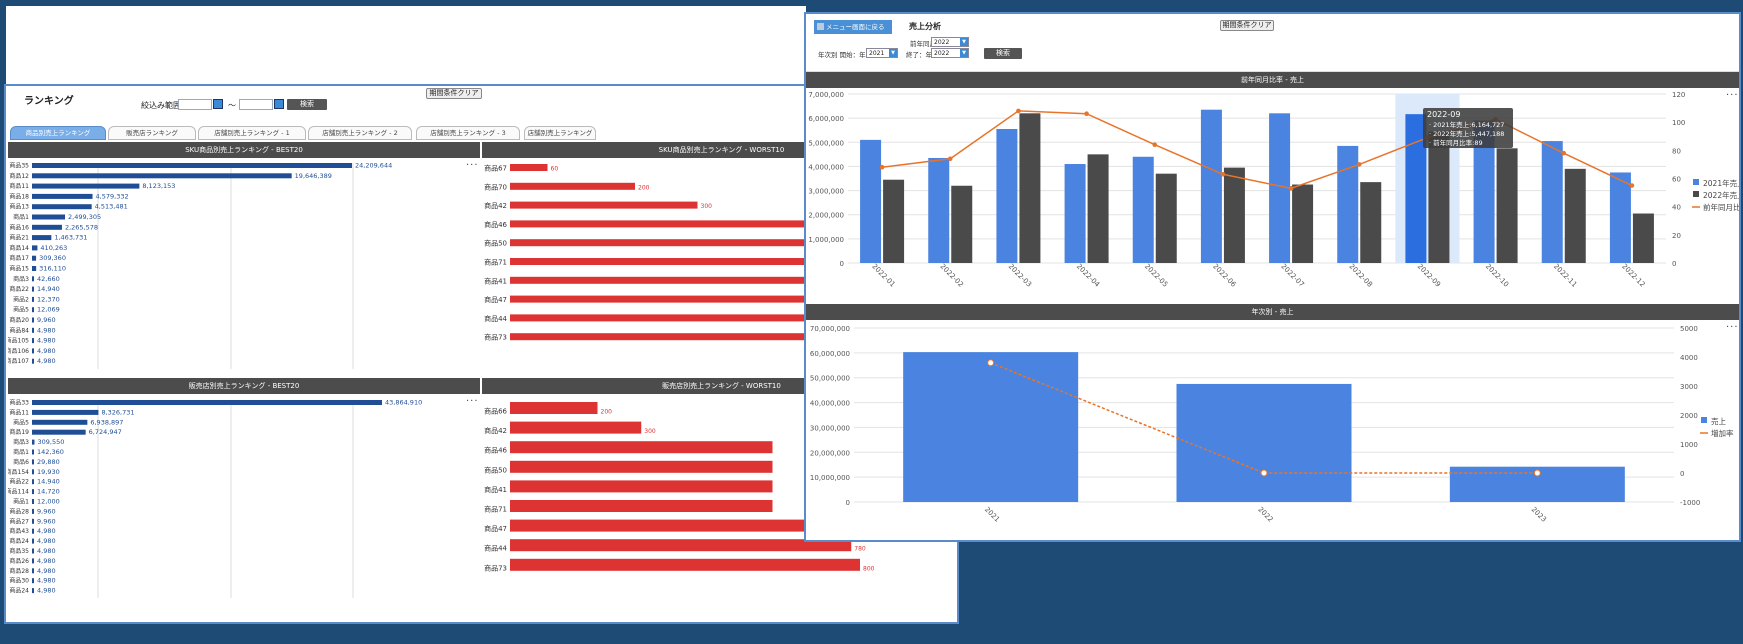  What do you see at coordinates (1088, 275) in the screenshot?
I see `x-tick-label: 2022-04` at bounding box center [1088, 275].